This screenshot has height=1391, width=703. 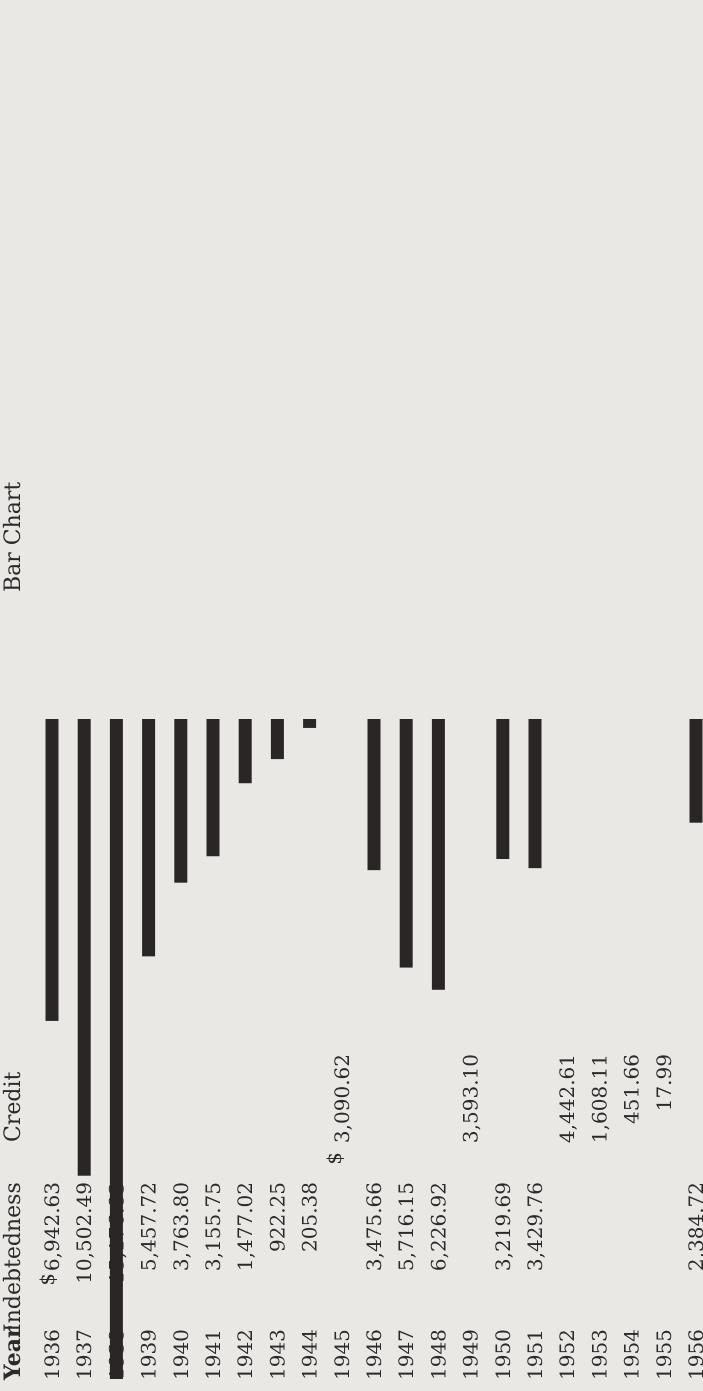 I want to click on year-label: 1951, so click(x=535, y=1354).